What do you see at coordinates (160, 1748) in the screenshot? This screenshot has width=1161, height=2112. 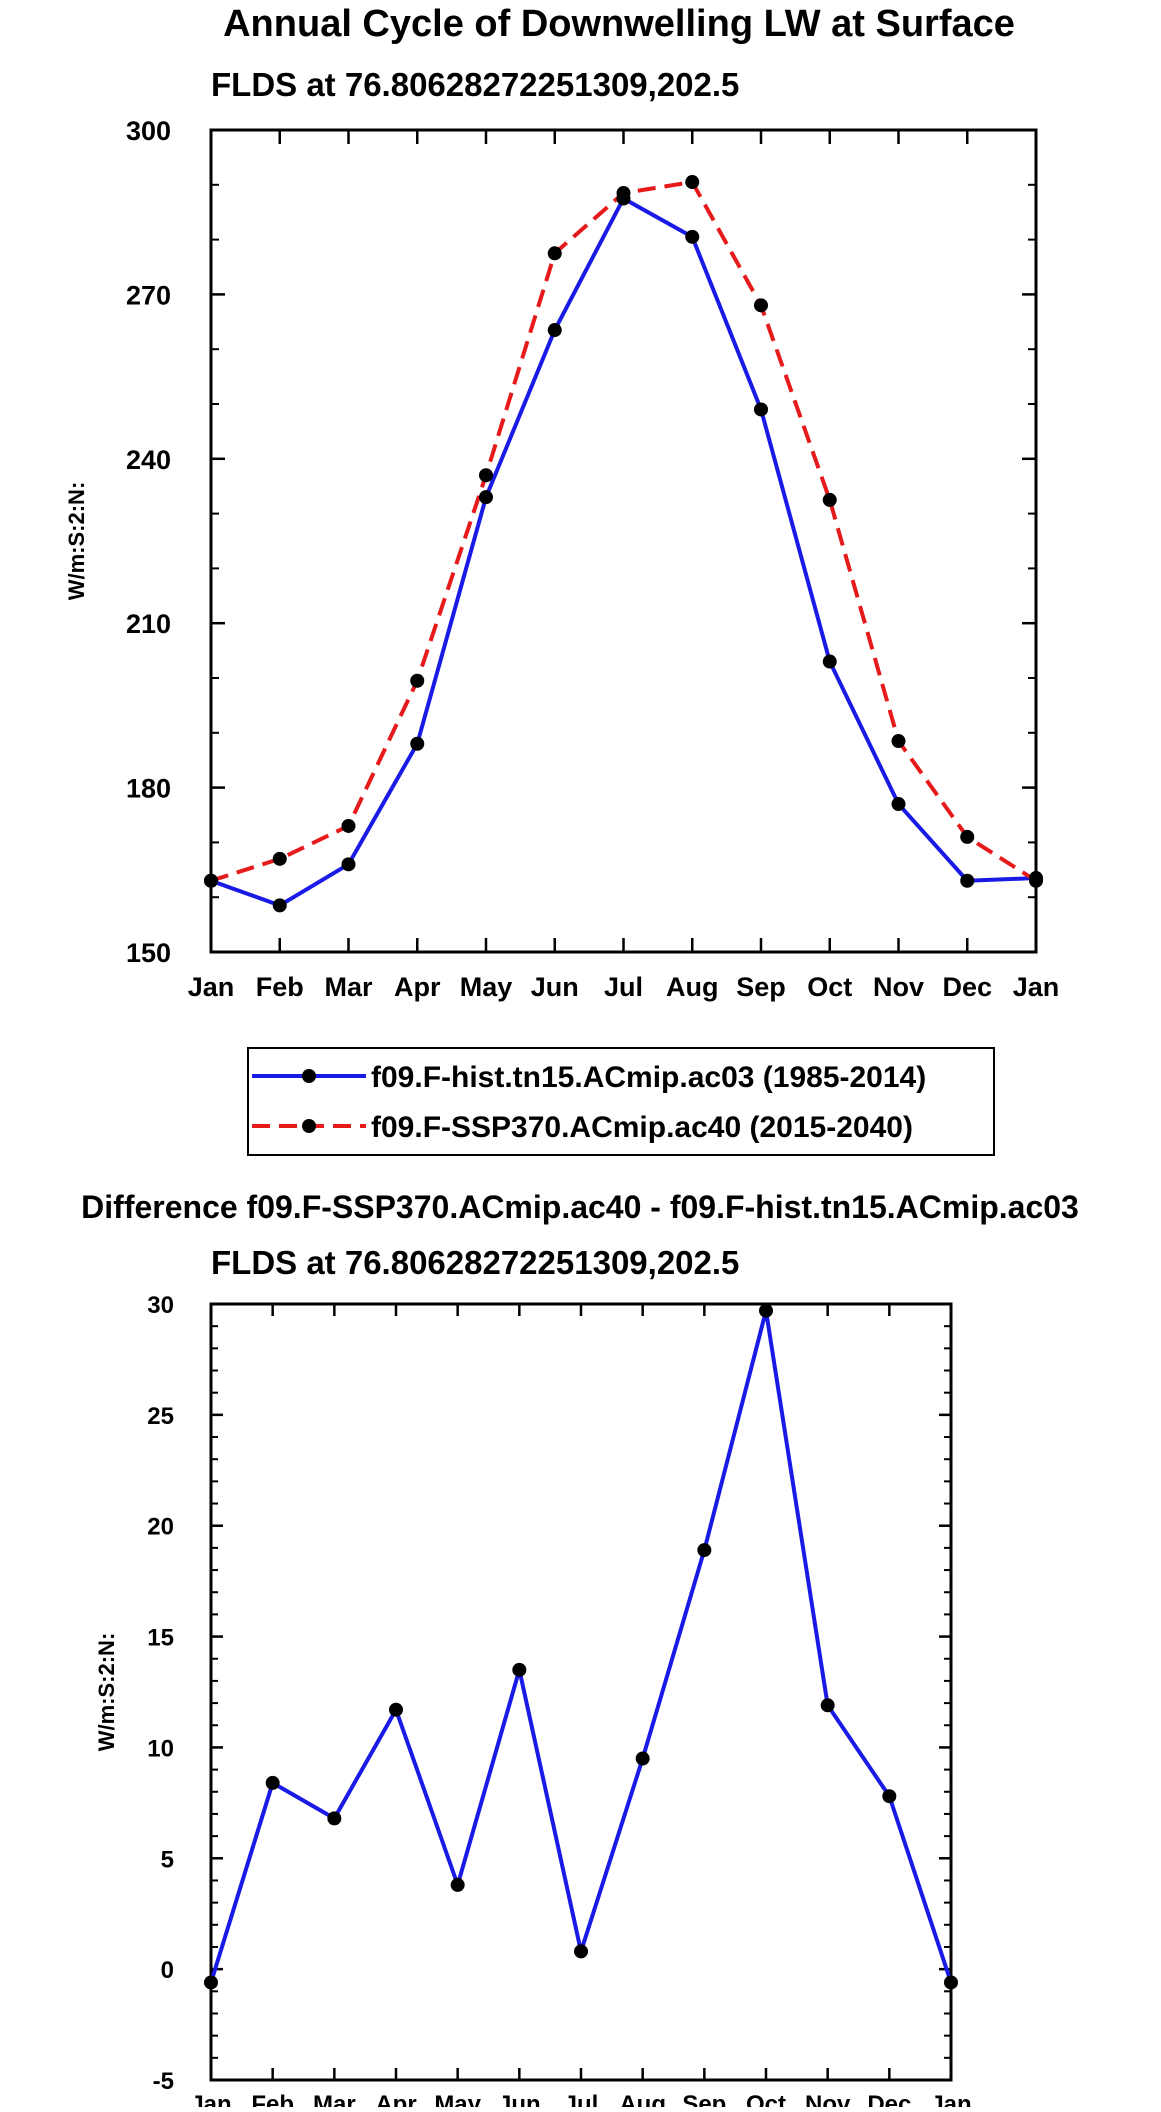 I see `chart2-ytick-label: 10` at bounding box center [160, 1748].